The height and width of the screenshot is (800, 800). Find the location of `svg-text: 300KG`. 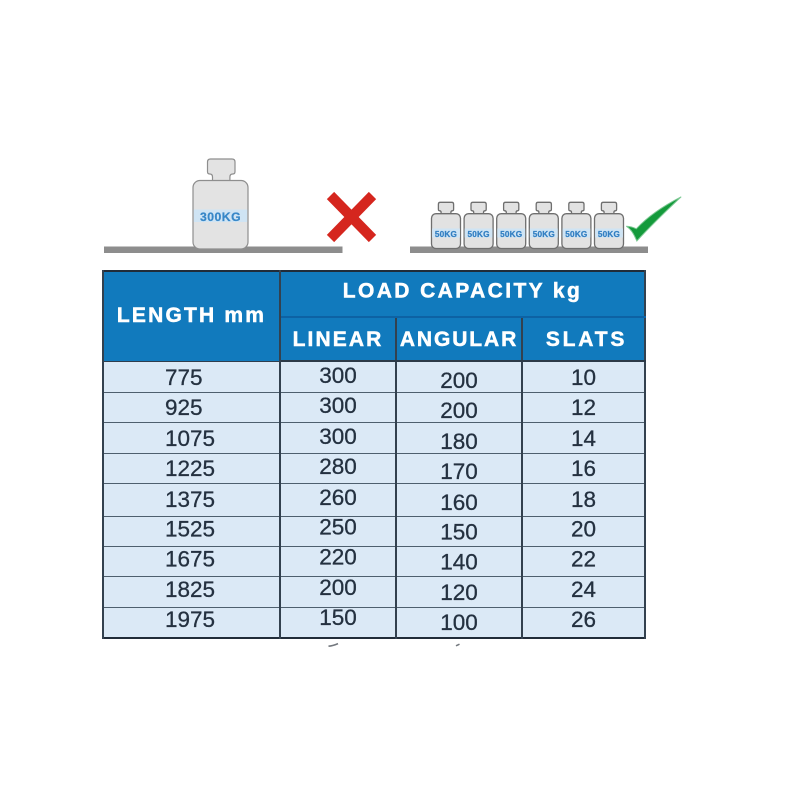

svg-text: 300KG is located at coordinates (220, 217).